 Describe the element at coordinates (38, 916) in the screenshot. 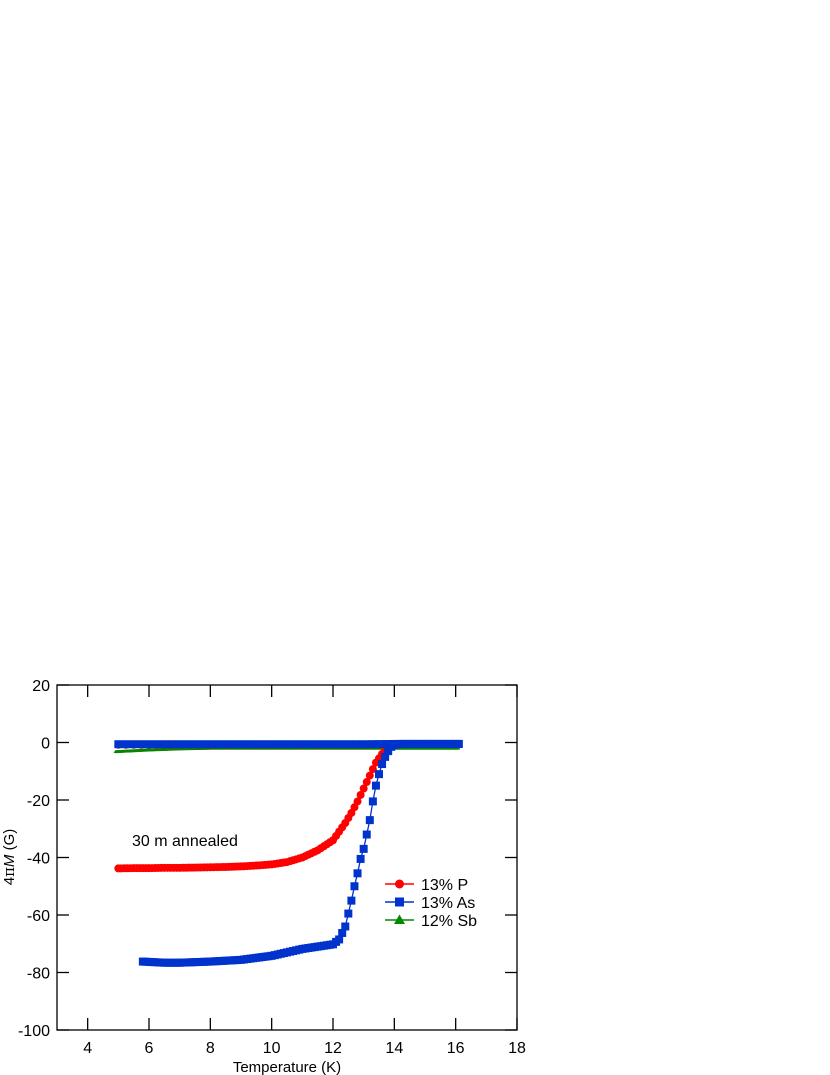

I see `y-tick-label: -60` at that location.